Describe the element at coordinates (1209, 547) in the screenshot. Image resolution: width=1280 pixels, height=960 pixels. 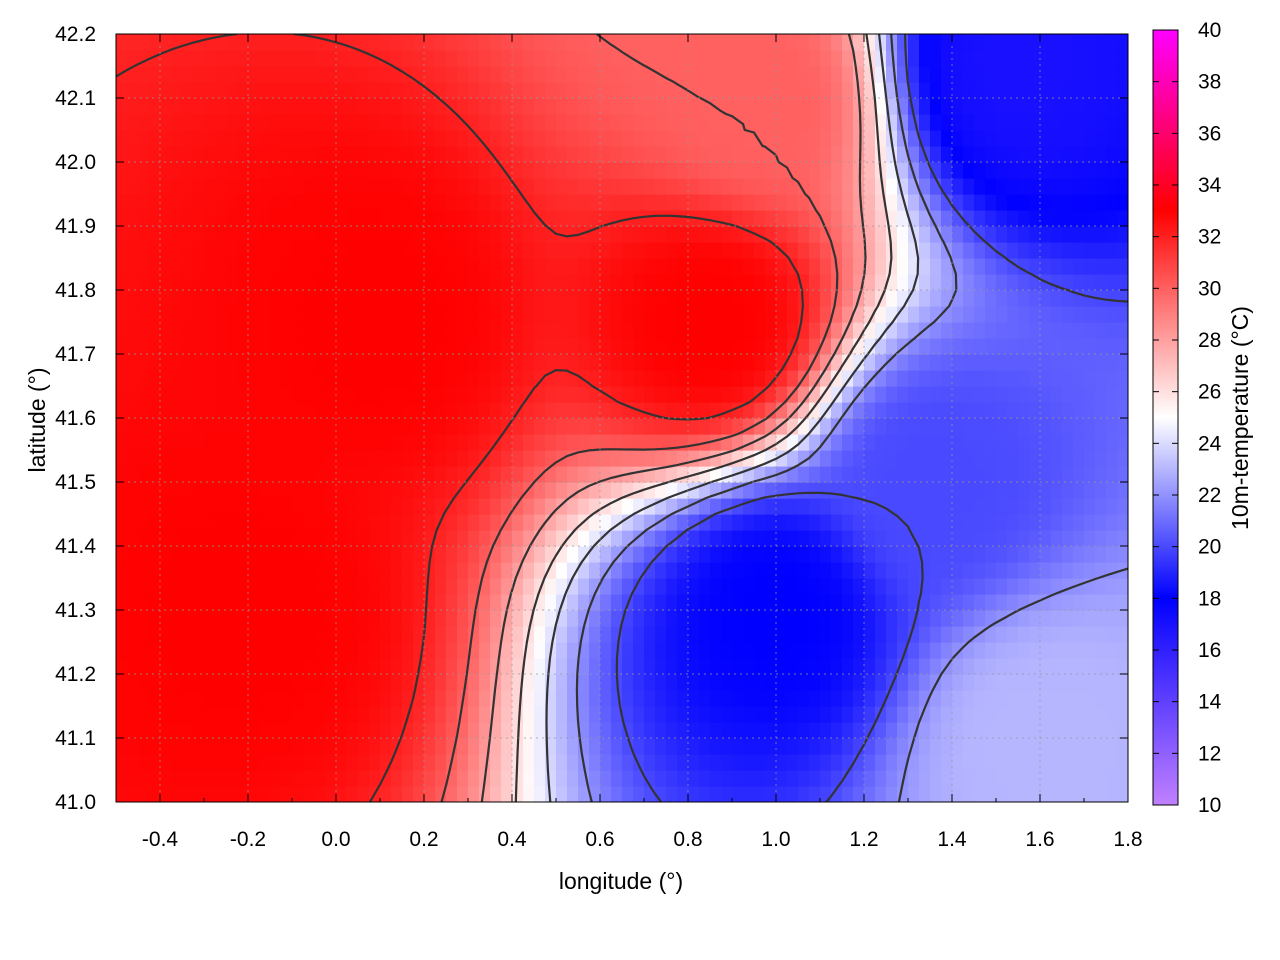
I see `colorbar-tick-label: 20` at that location.